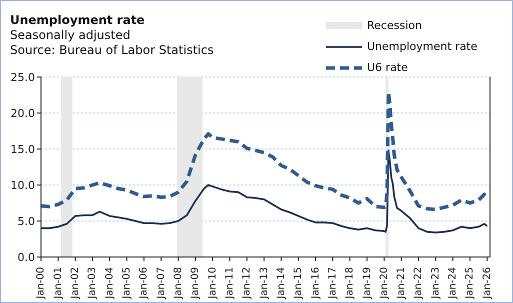 The image size is (513, 303). What do you see at coordinates (367, 283) in the screenshot?
I see `x-tick-label: Jan-19` at bounding box center [367, 283].